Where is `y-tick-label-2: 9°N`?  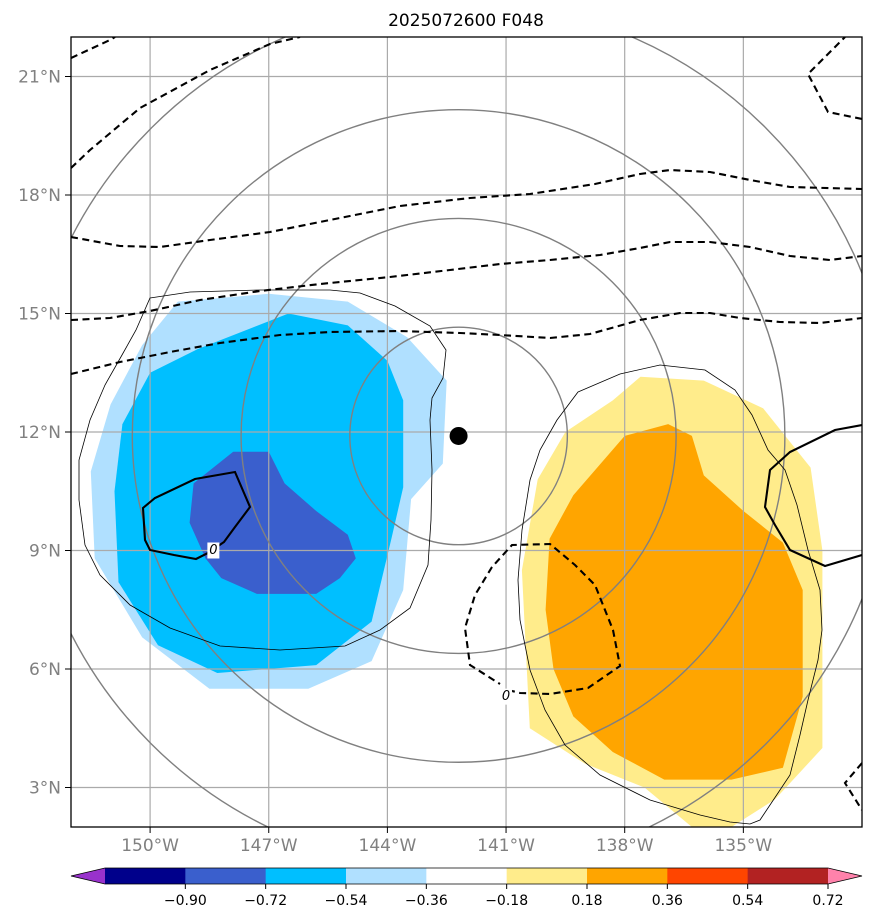 y-tick-label-2: 9°N is located at coordinates (45, 552).